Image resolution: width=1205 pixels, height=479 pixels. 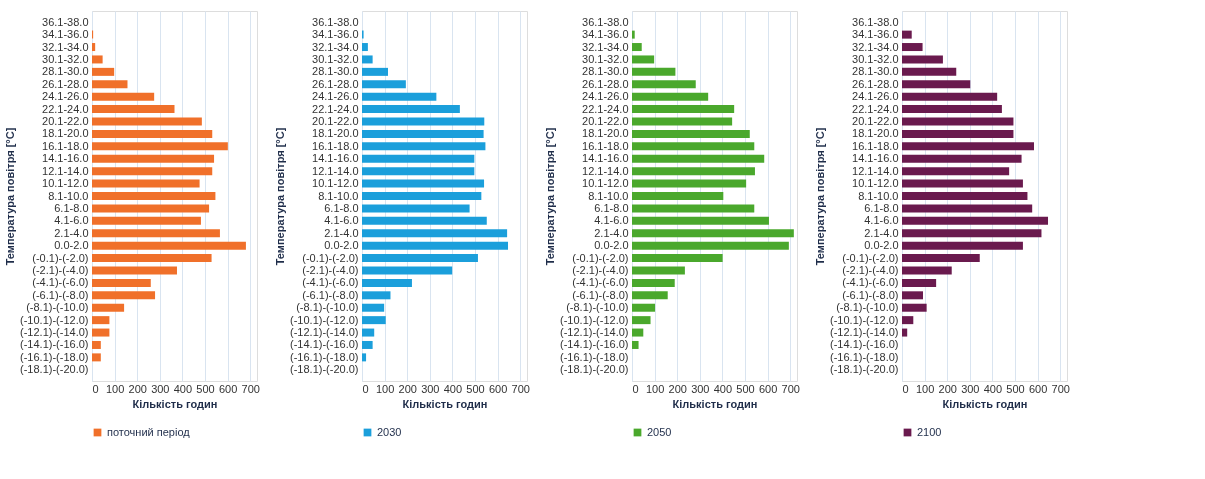 What do you see at coordinates (365, 388) in the screenshot?
I see `x-tick-label: 0` at bounding box center [365, 388].